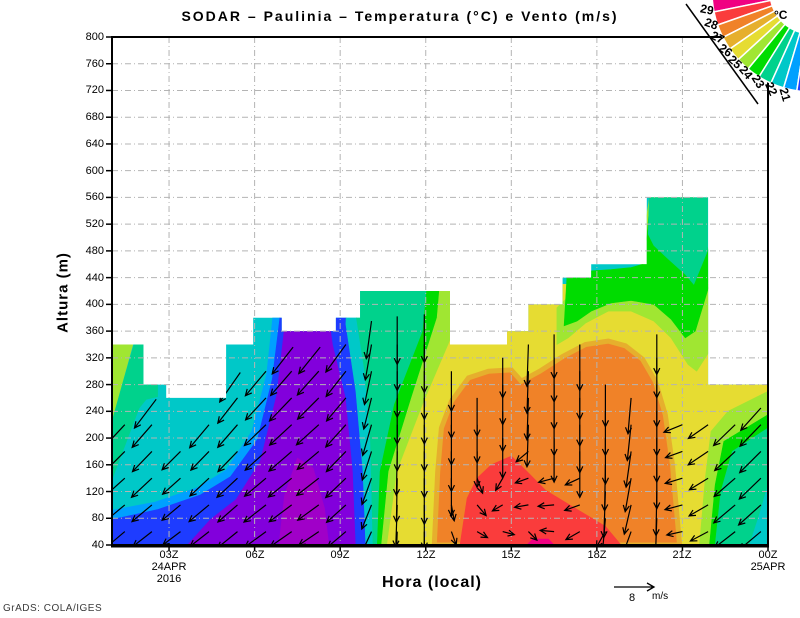  What do you see at coordinates (511, 555) in the screenshot?
I see `x-tick-label: 15Z` at bounding box center [511, 555].